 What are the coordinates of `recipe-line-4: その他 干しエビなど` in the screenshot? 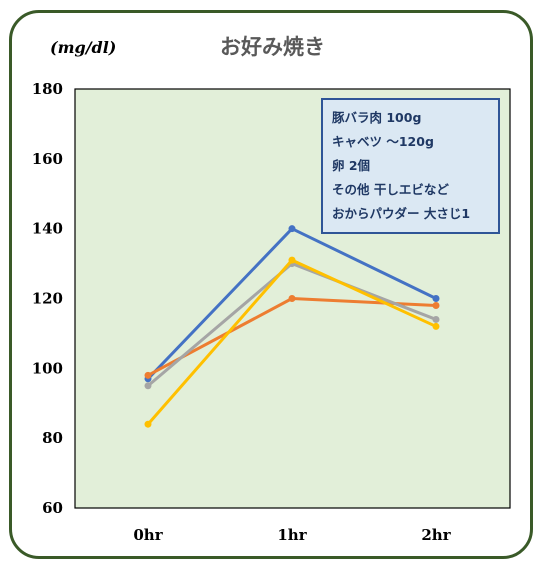 It's located at (390, 189).